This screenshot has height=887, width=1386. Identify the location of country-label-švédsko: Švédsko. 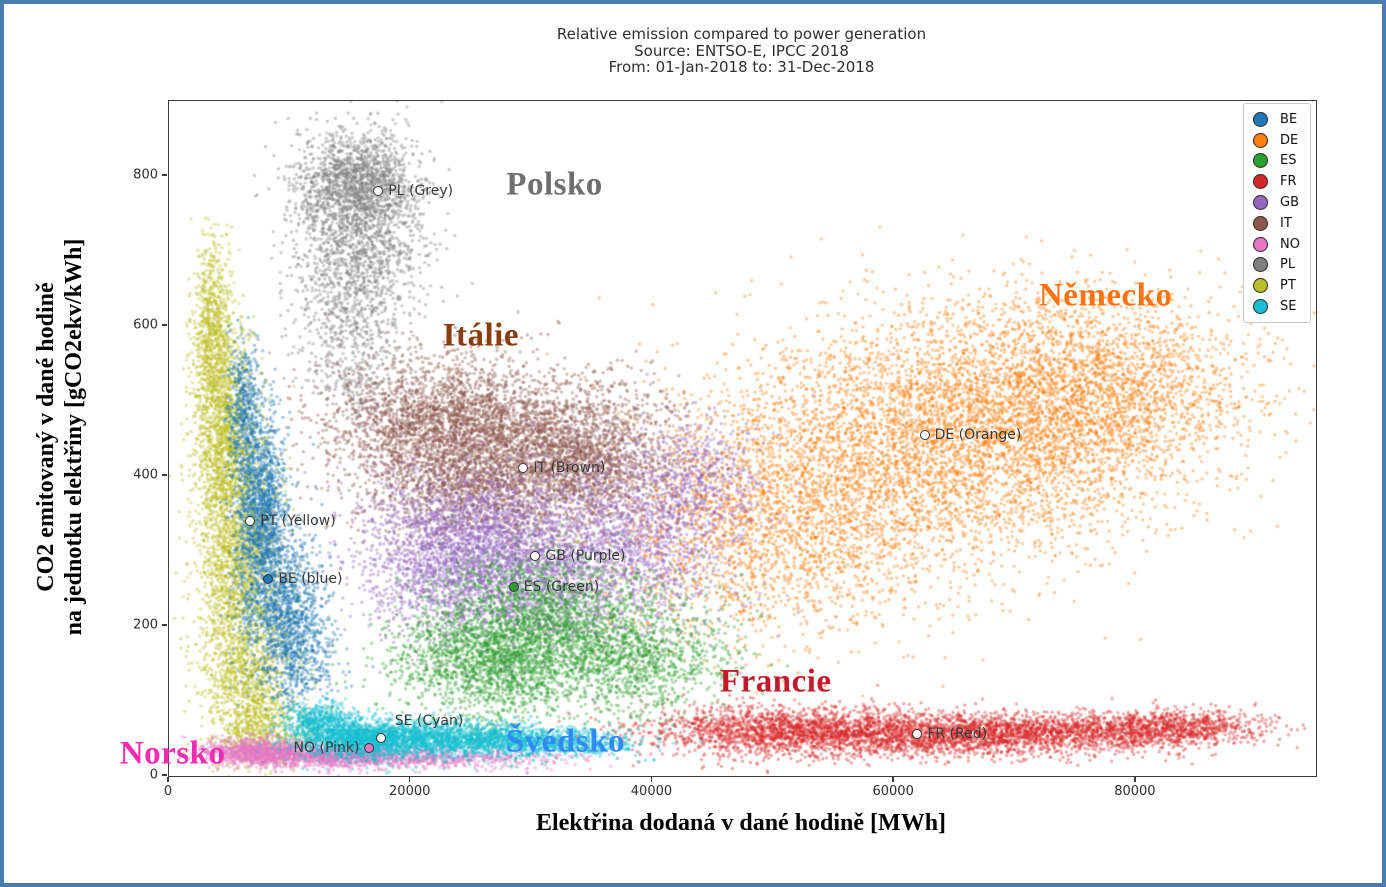
(565, 741).